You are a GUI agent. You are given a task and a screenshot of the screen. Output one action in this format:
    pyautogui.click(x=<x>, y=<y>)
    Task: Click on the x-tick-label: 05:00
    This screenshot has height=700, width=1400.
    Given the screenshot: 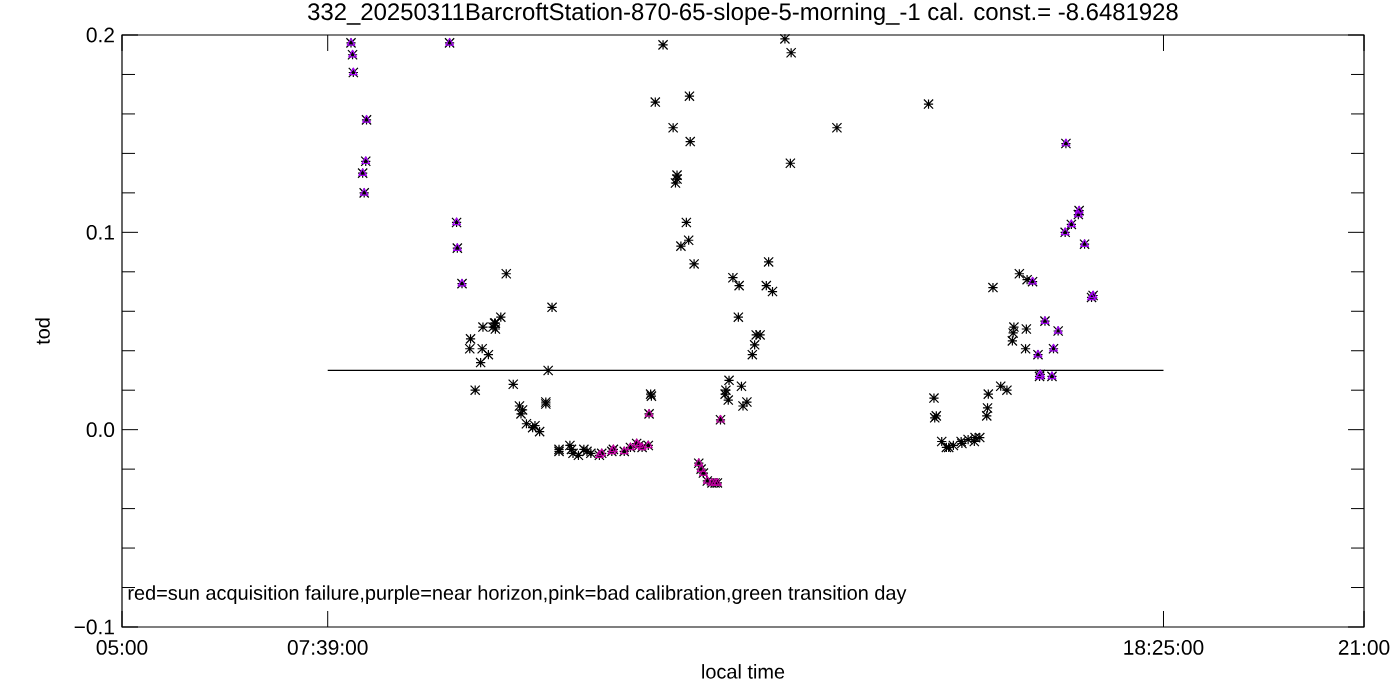 What is the action you would take?
    pyautogui.click(x=122, y=647)
    